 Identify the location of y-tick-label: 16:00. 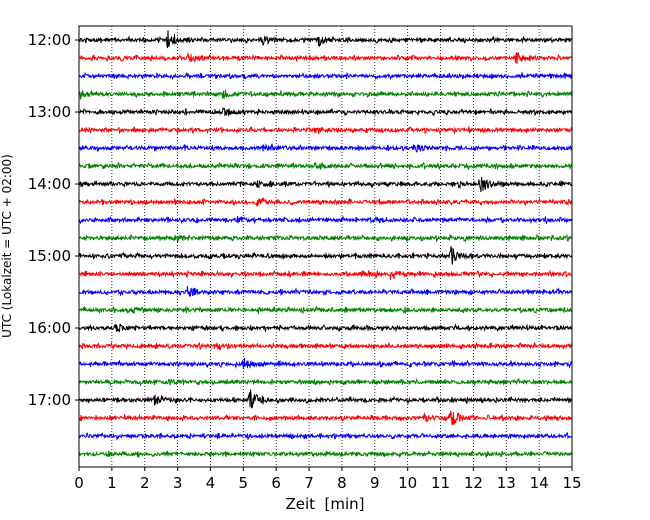
(49, 328).